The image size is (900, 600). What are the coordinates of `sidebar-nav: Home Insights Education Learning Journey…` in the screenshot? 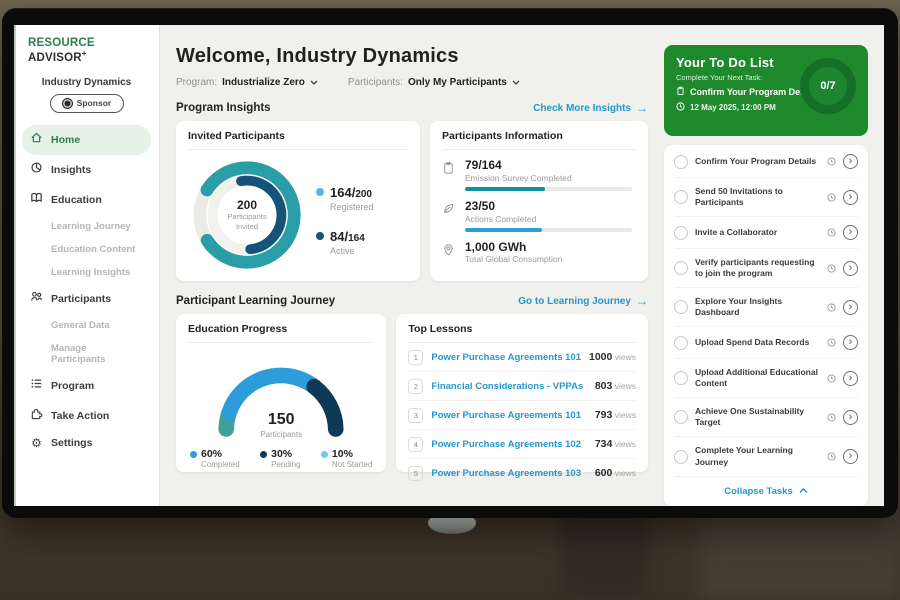 It's located at (86, 289).